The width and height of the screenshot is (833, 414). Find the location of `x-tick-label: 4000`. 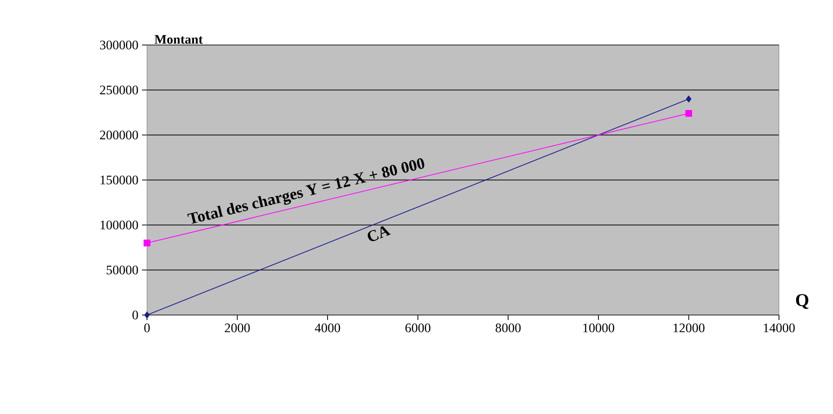

x-tick-label: 4000 is located at coordinates (327, 328).